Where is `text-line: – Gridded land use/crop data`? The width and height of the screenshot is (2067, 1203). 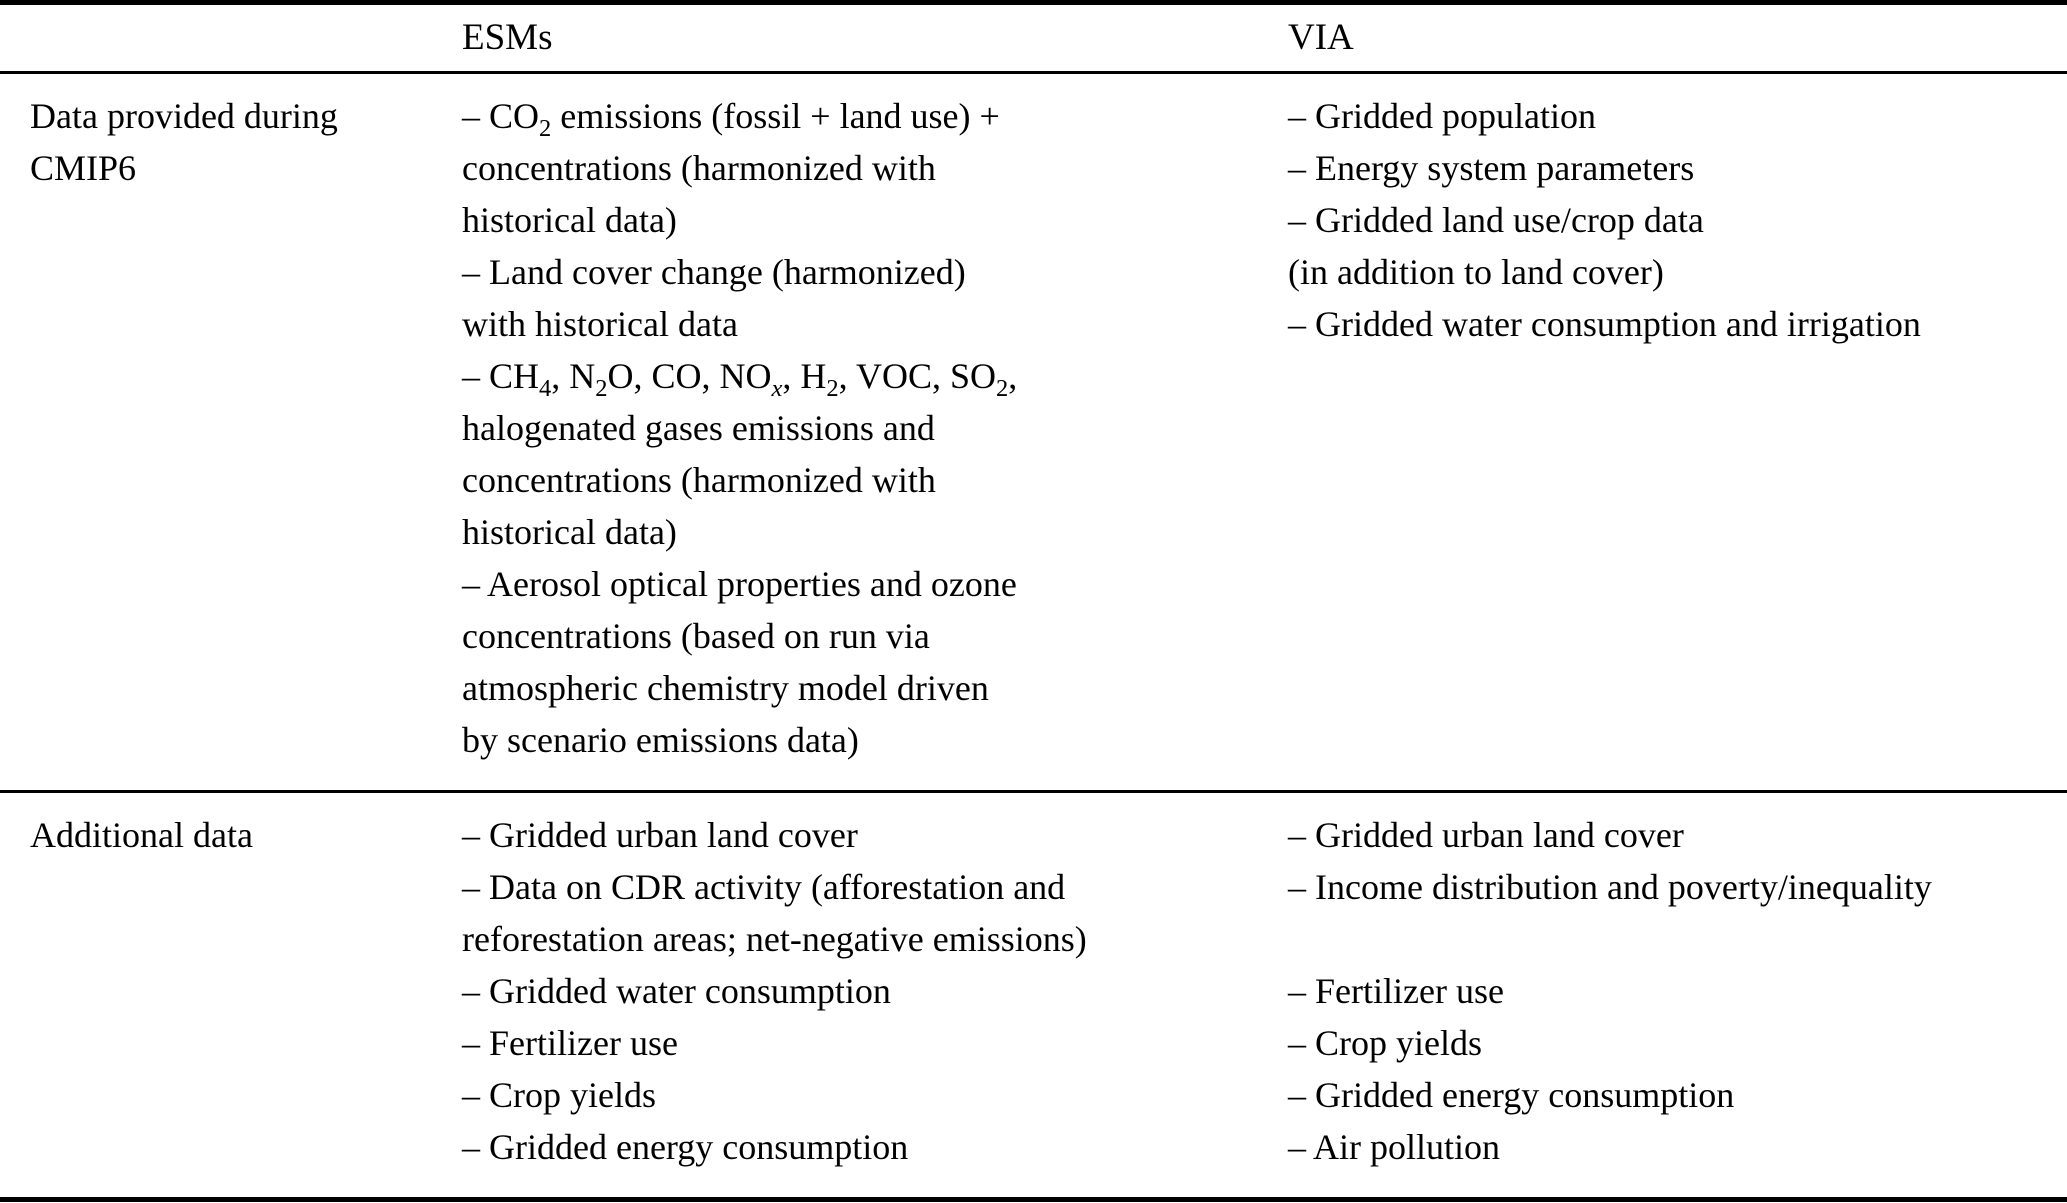 text-line: – Gridded land use/crop data is located at coordinates (1496, 220).